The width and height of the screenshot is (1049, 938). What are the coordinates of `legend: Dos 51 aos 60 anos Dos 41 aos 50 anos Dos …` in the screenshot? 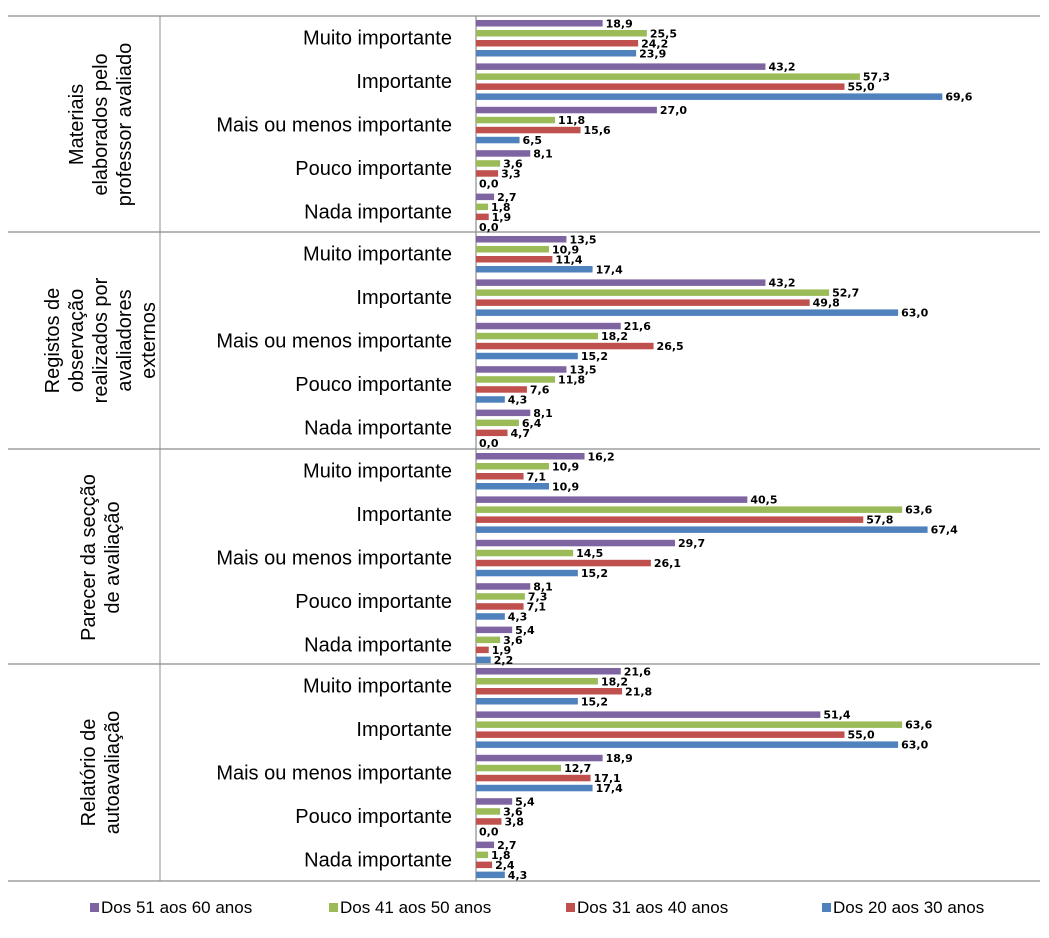 It's located at (537, 907).